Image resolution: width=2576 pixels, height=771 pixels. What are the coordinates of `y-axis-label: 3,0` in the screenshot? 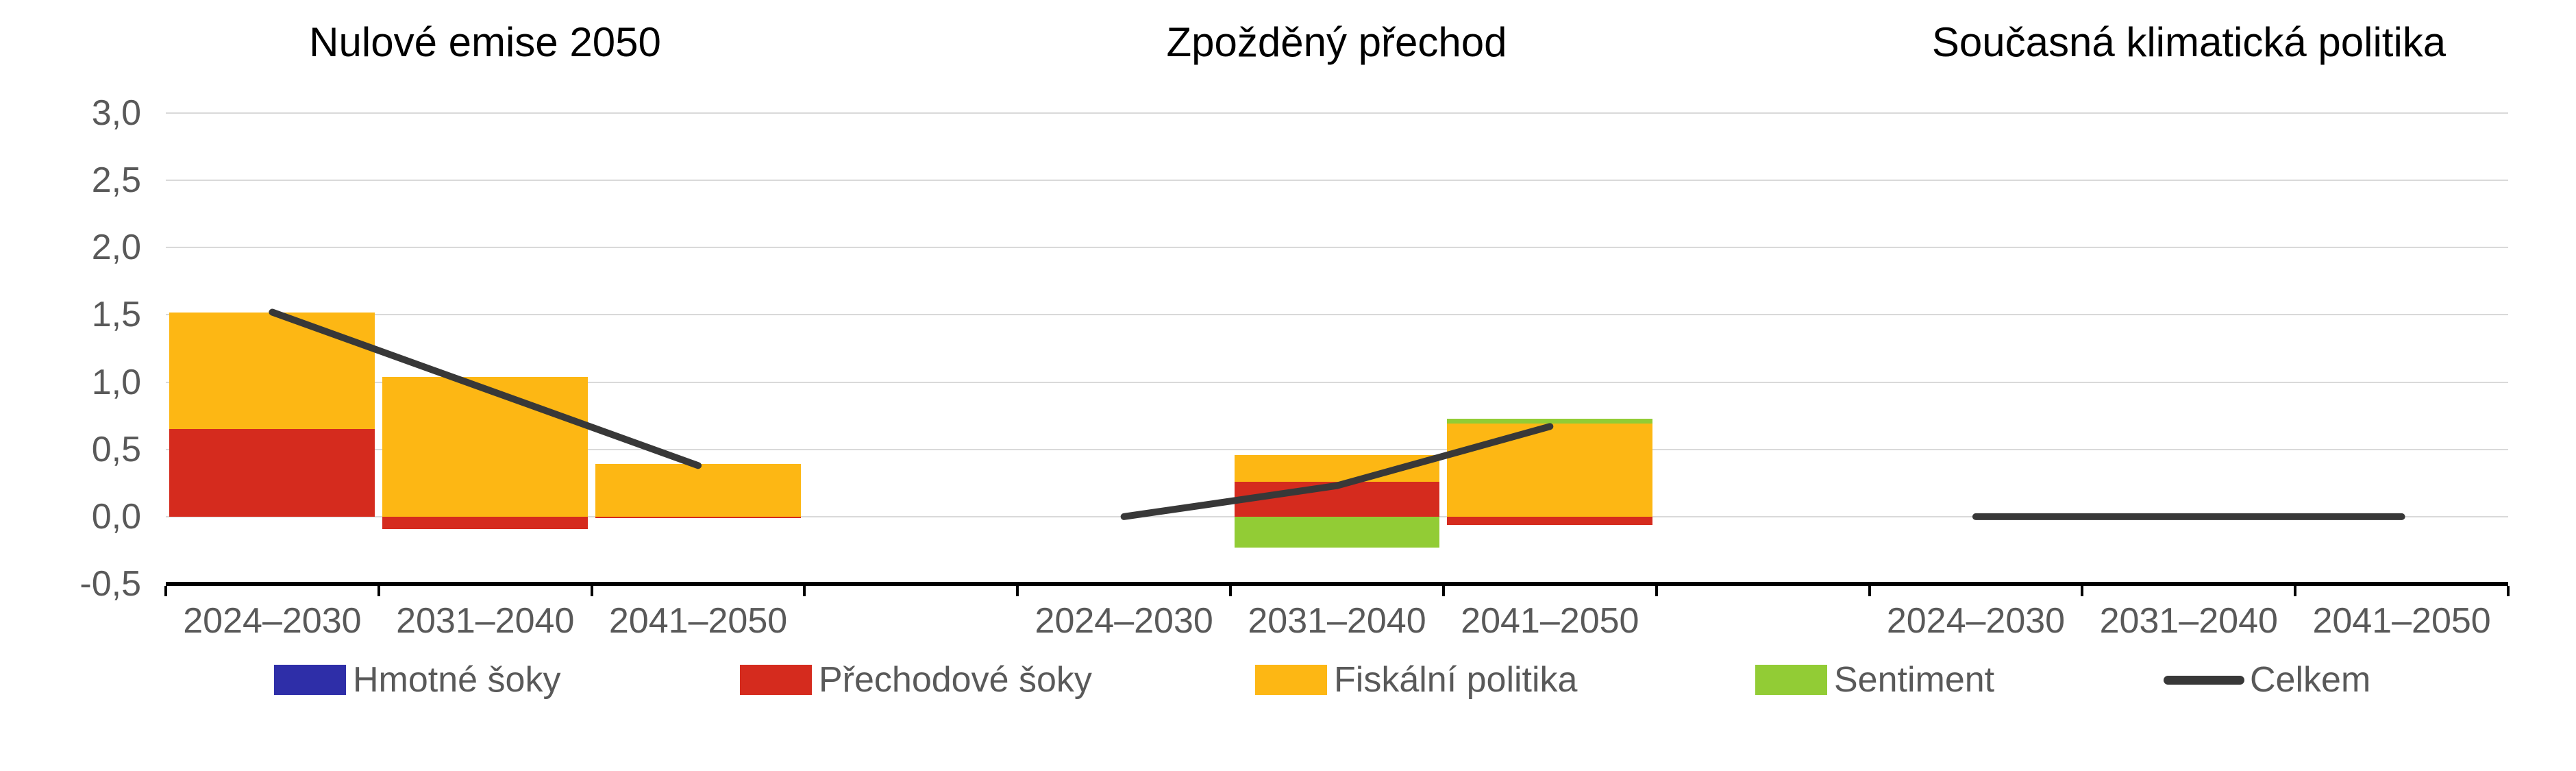 It's located at (116, 113).